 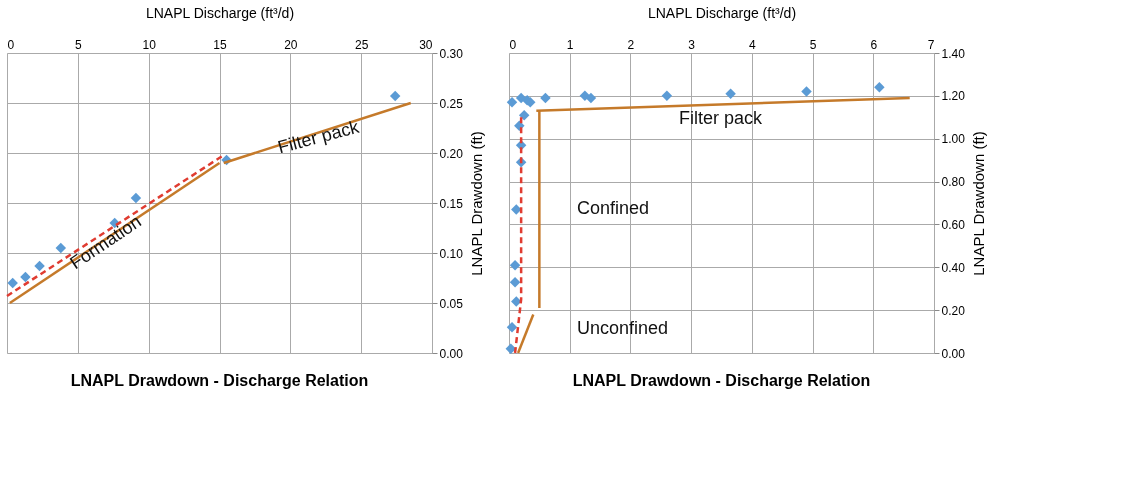 What do you see at coordinates (931, 44) in the screenshot?
I see `x-tick-label: 7` at bounding box center [931, 44].